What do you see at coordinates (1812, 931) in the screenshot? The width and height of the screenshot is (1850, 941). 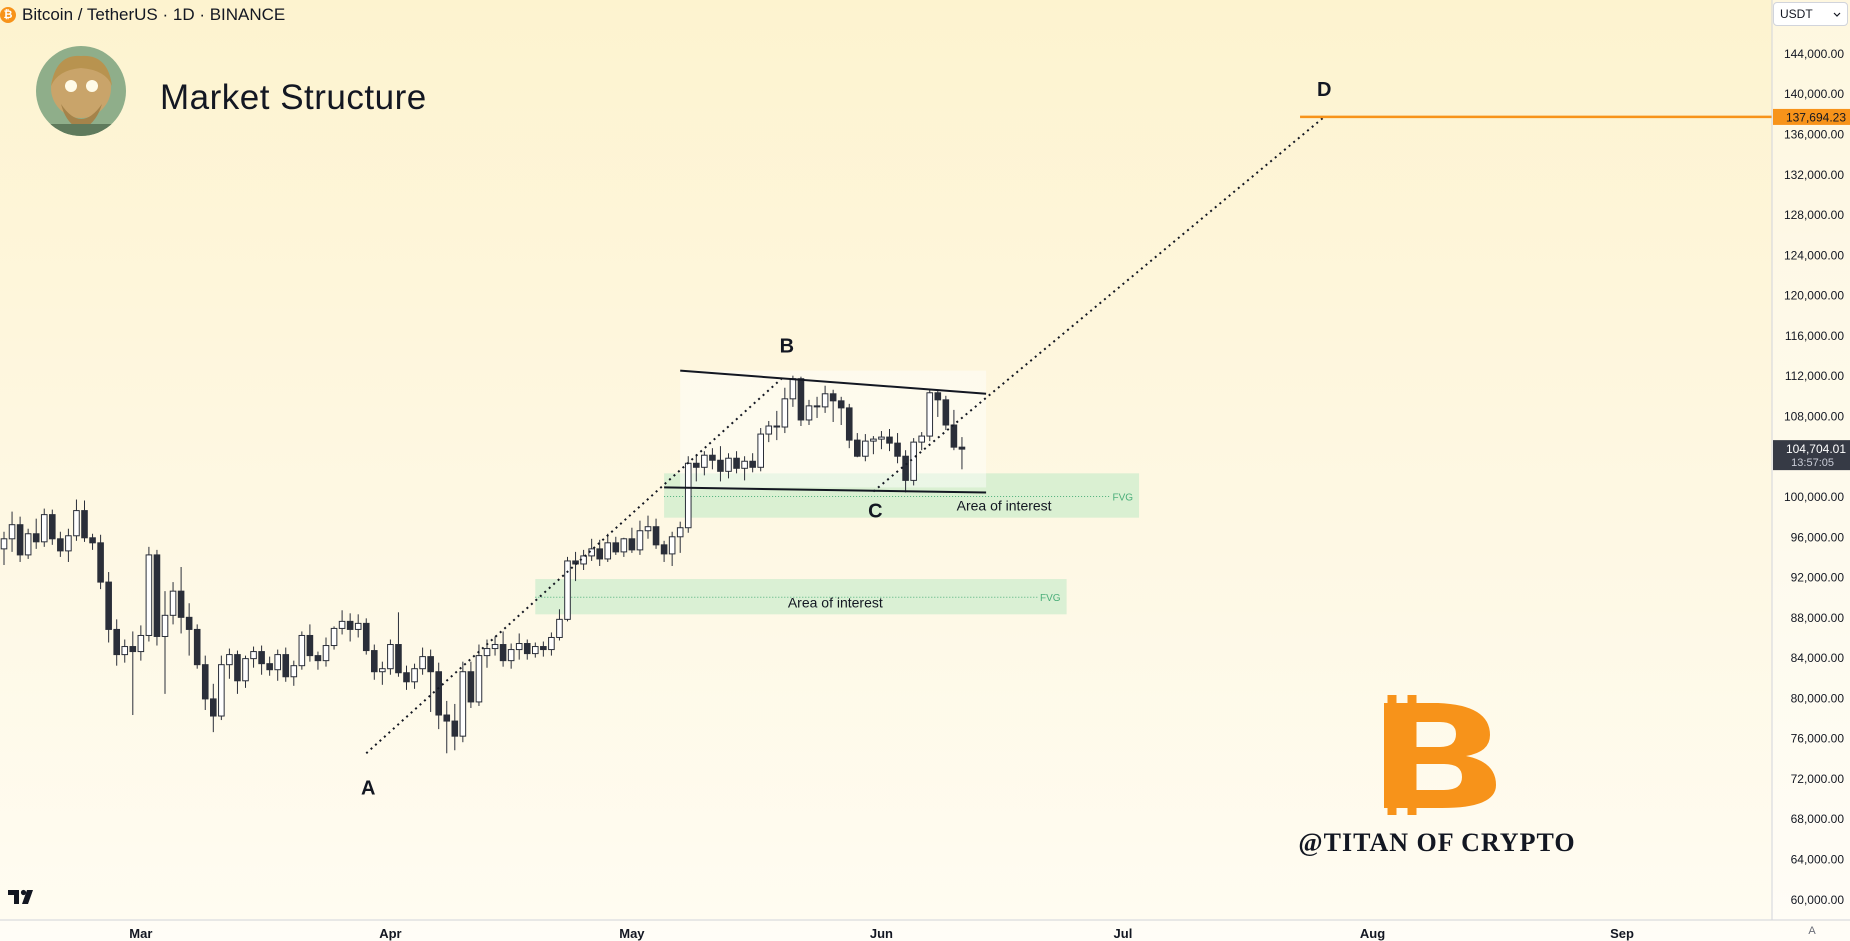 I see `auto-scale-toggle: A` at bounding box center [1812, 931].